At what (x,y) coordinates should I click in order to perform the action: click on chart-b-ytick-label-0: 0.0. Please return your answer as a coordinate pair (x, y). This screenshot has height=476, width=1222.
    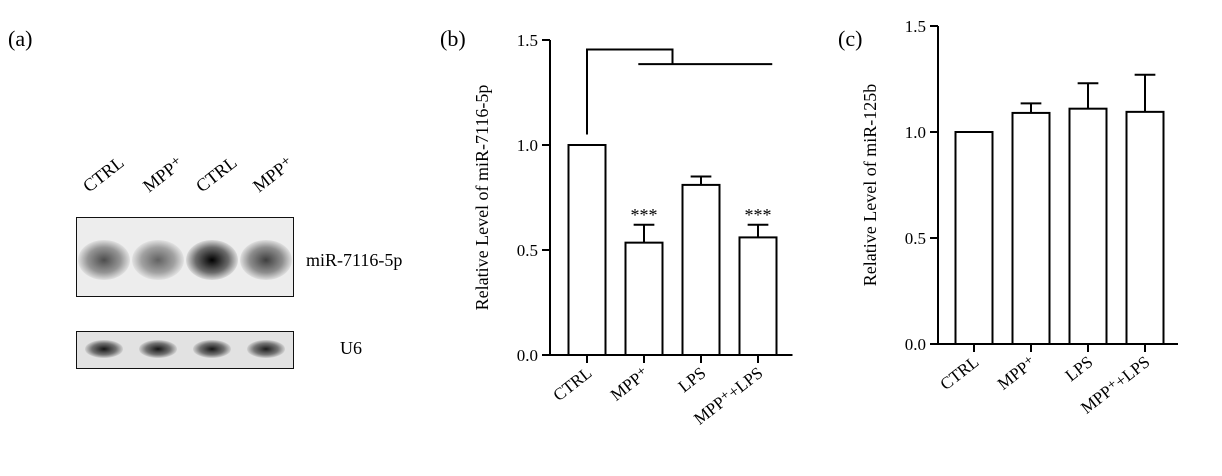
    Looking at the image, I should click on (527, 355).